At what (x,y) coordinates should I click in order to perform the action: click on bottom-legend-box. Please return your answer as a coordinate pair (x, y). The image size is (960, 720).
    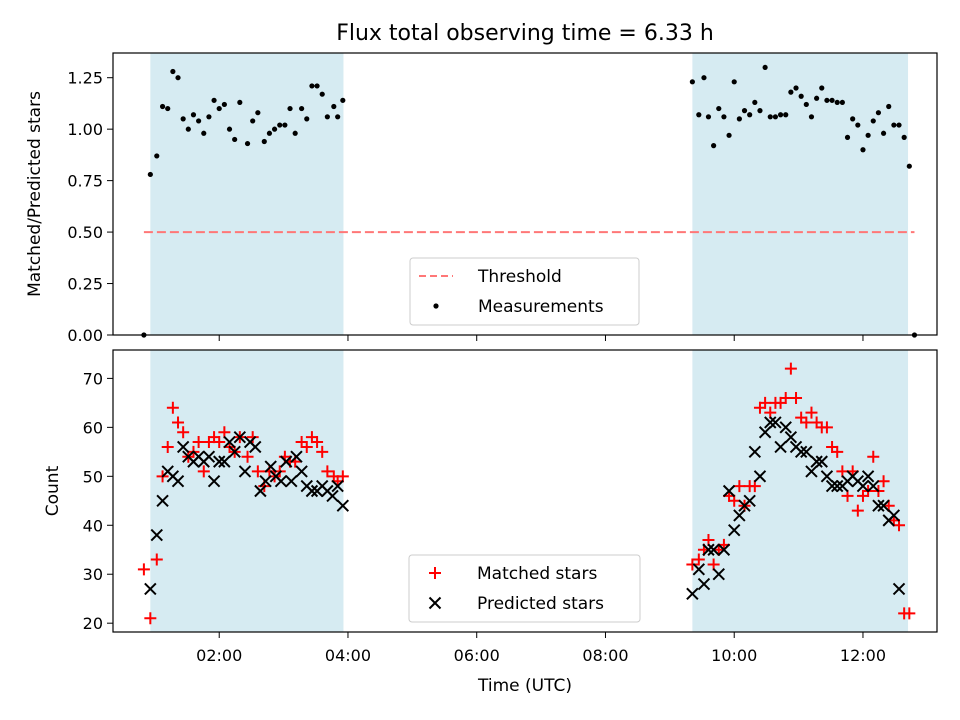
    Looking at the image, I should click on (524, 588).